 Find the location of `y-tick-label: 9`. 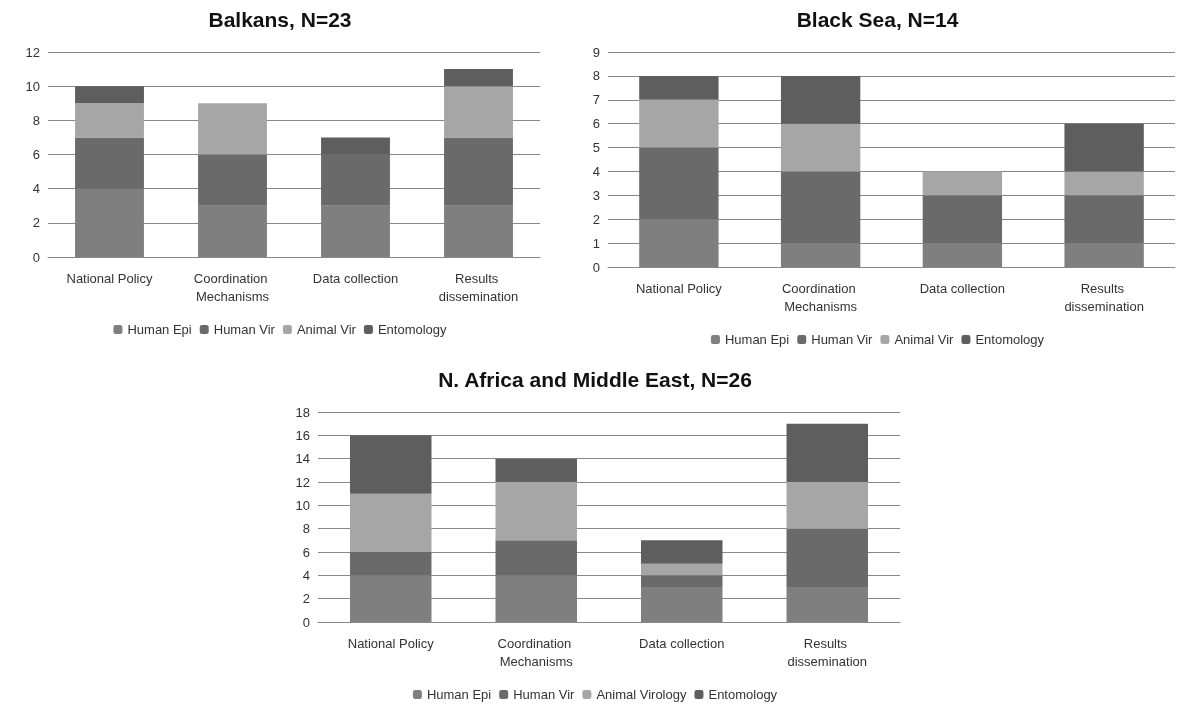

y-tick-label: 9 is located at coordinates (596, 52).